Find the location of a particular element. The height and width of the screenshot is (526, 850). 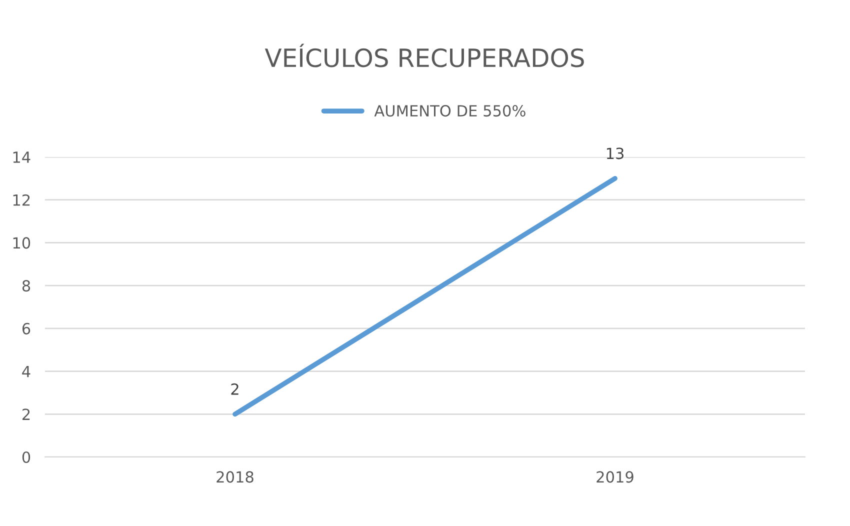

y-tick-label: 10 is located at coordinates (21, 243).